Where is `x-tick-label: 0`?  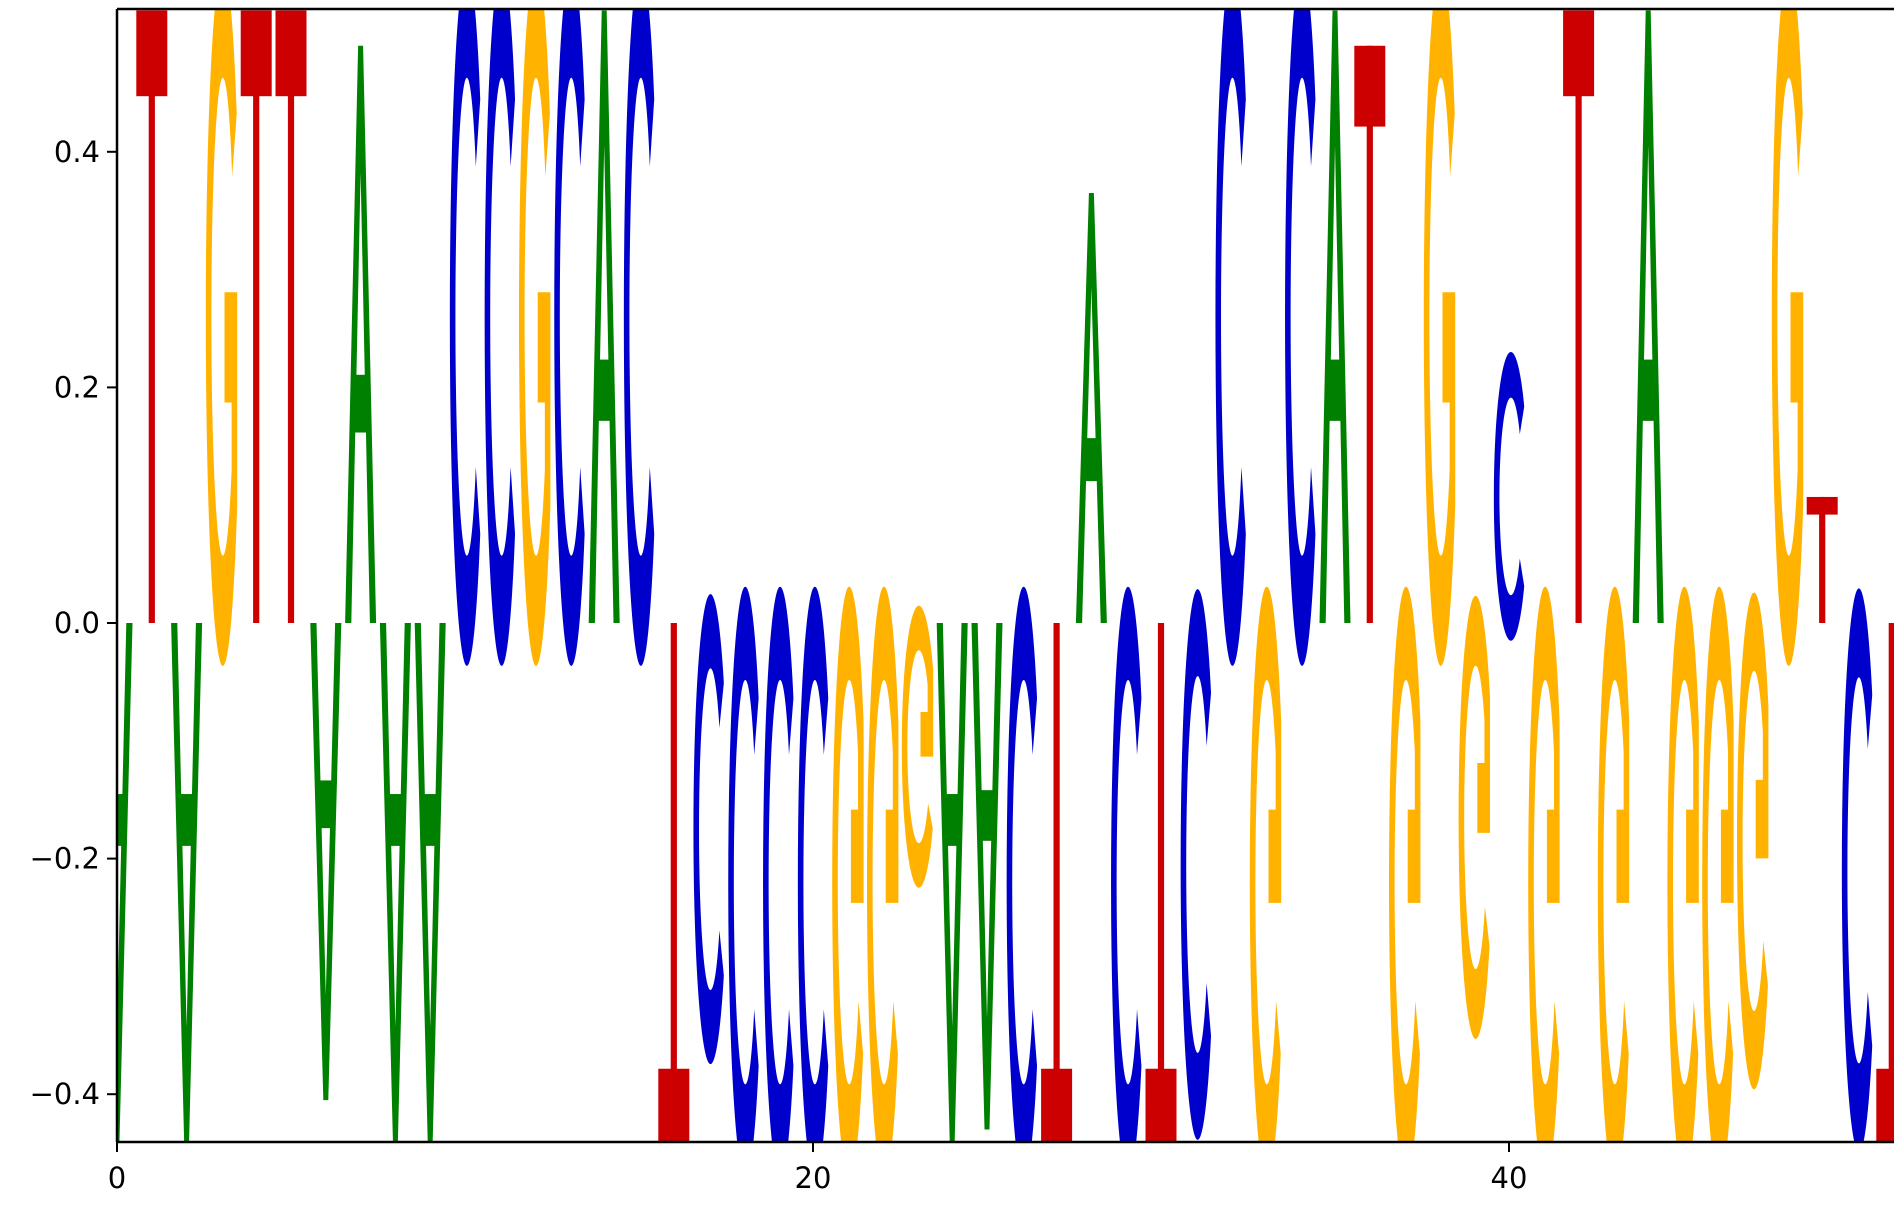 x-tick-label: 0 is located at coordinates (117, 1178).